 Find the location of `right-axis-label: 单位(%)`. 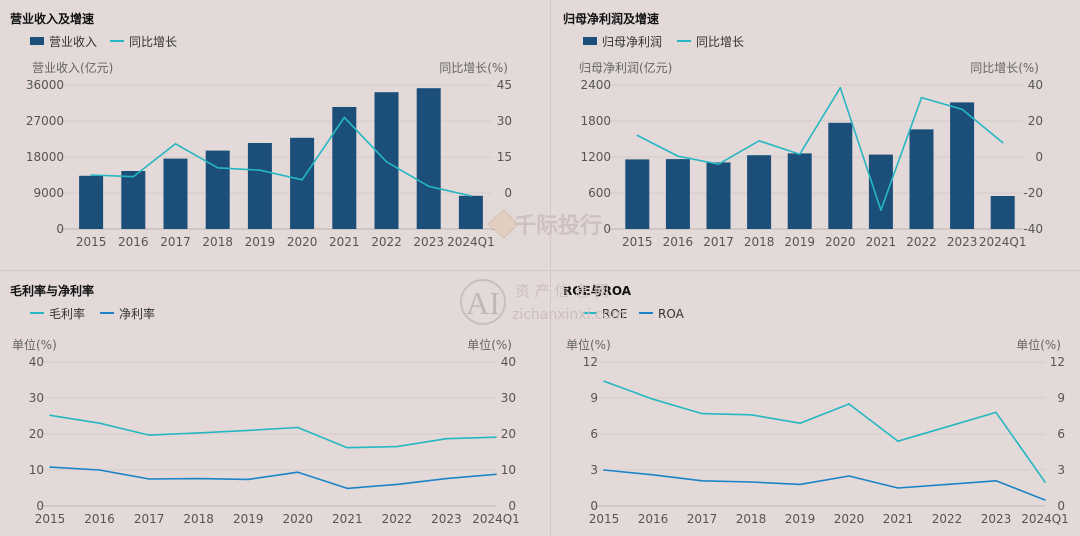

right-axis-label: 单位(%) is located at coordinates (489, 344).